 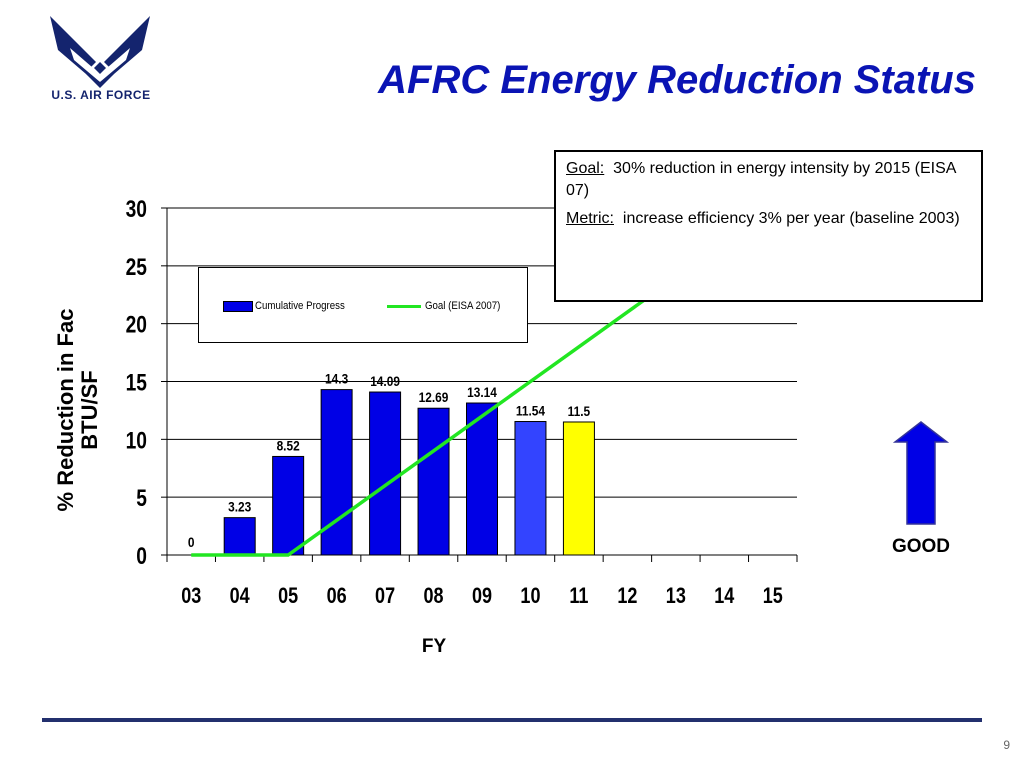 I want to click on y-tick-label: 0, so click(x=141, y=556).